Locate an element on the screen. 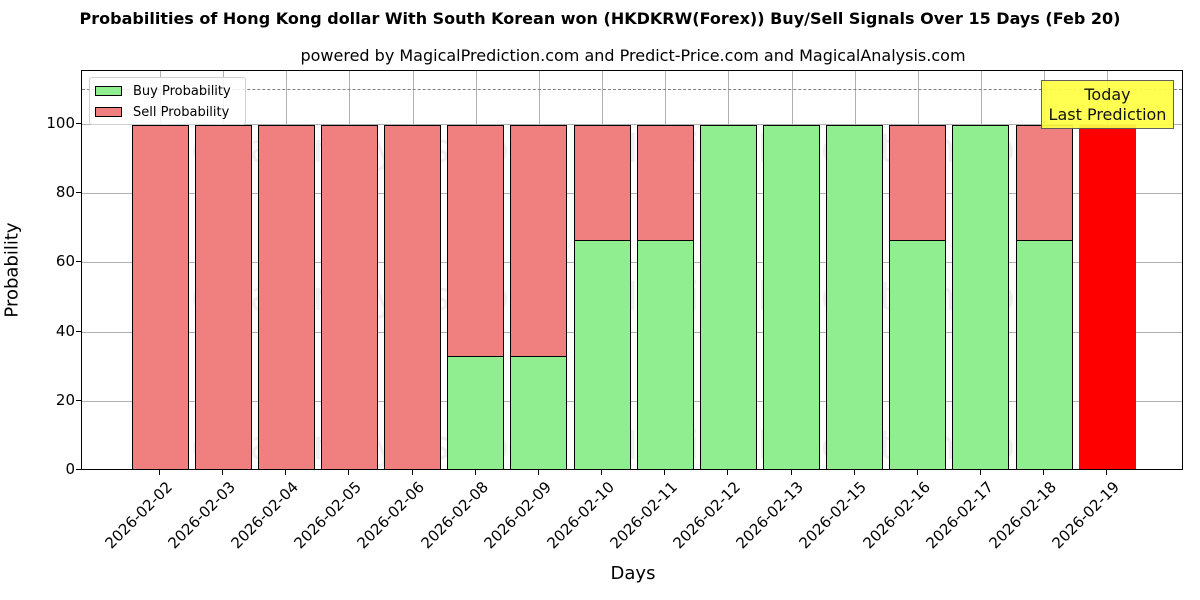  legend: Buy Probability Sell Probability is located at coordinates (167, 101).